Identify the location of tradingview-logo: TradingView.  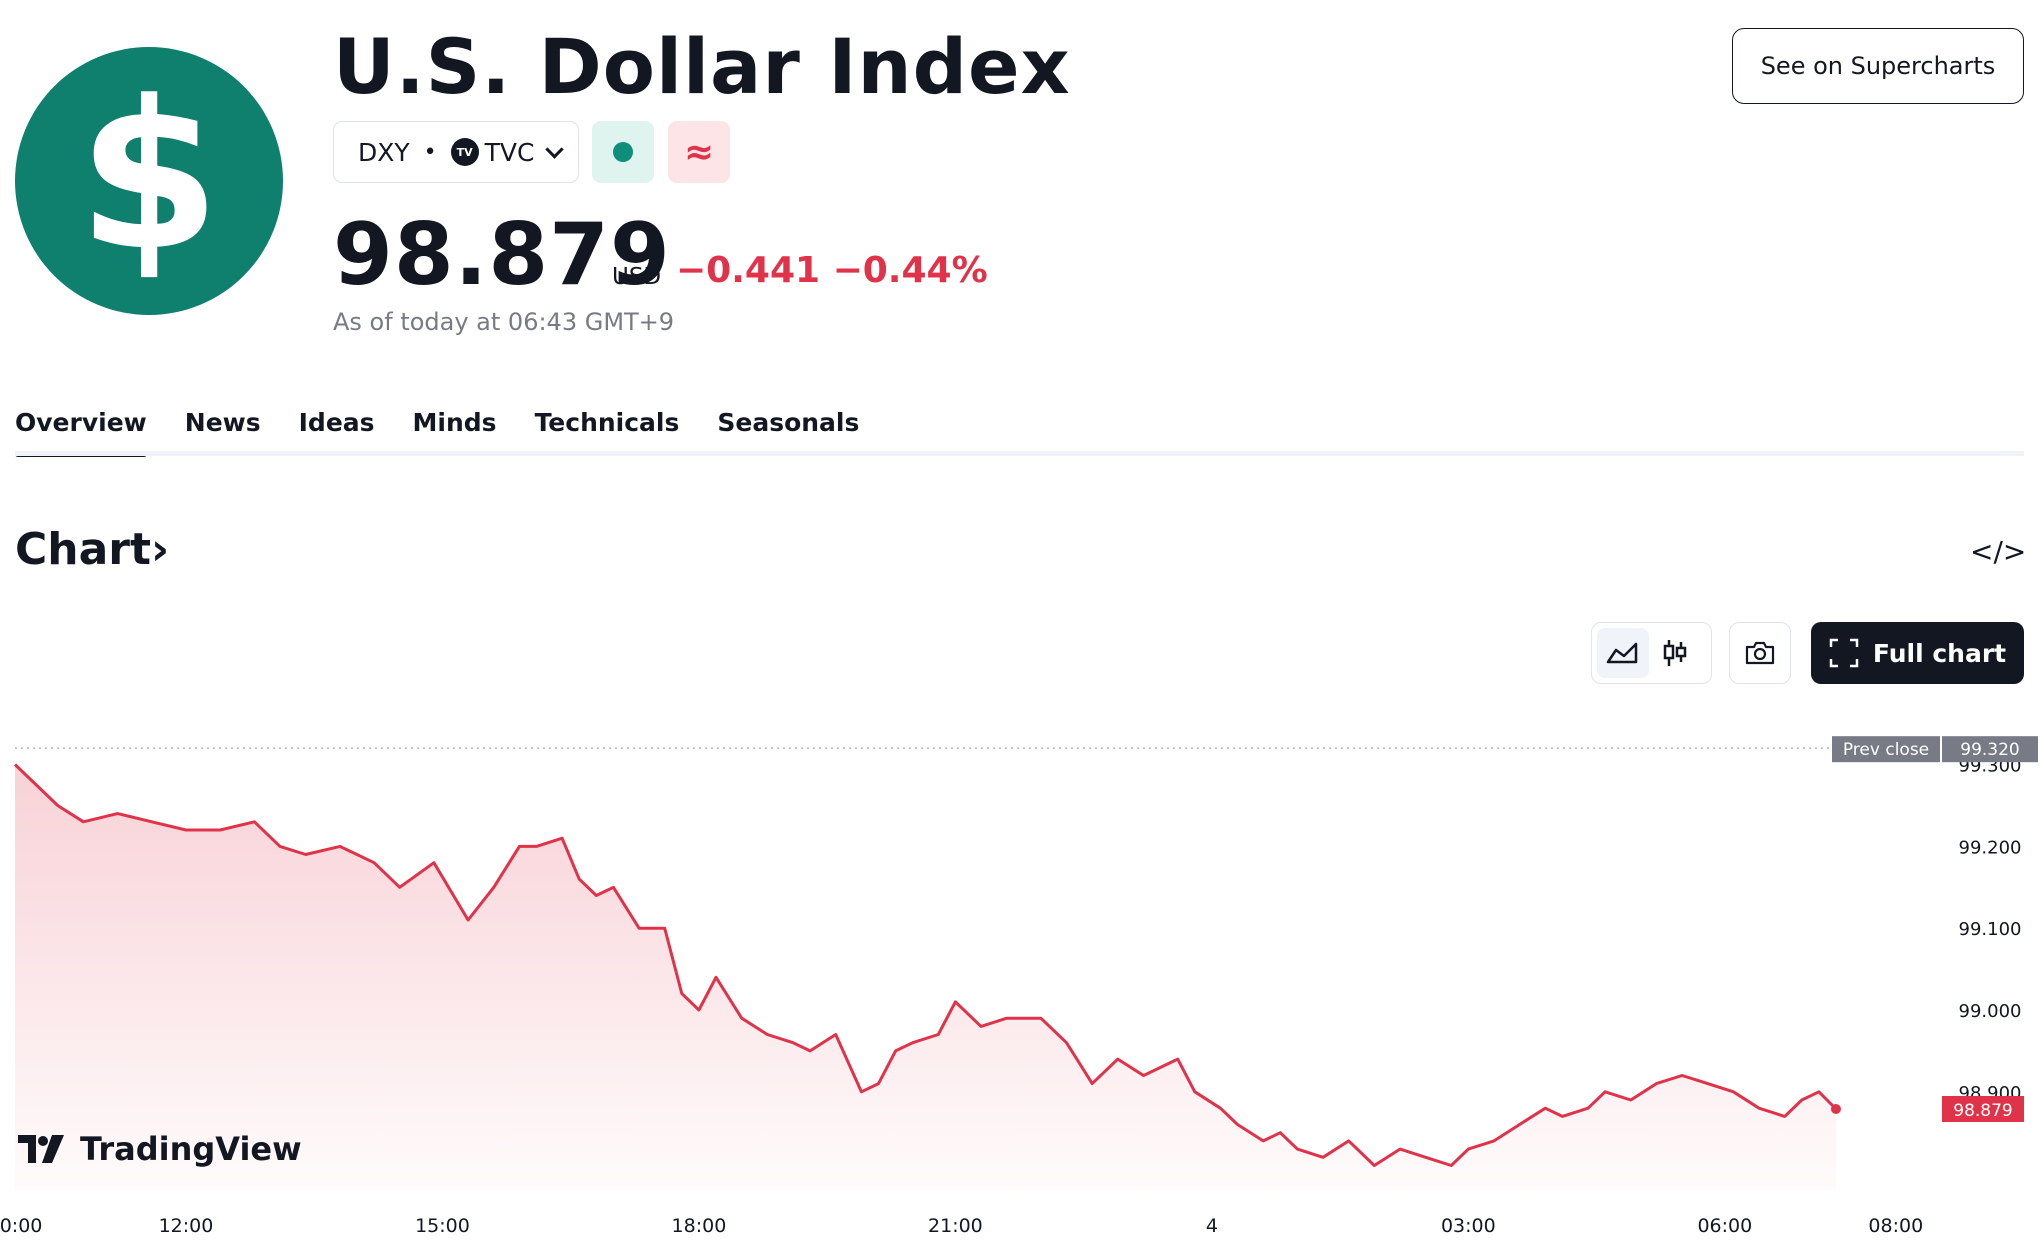
(160, 1149).